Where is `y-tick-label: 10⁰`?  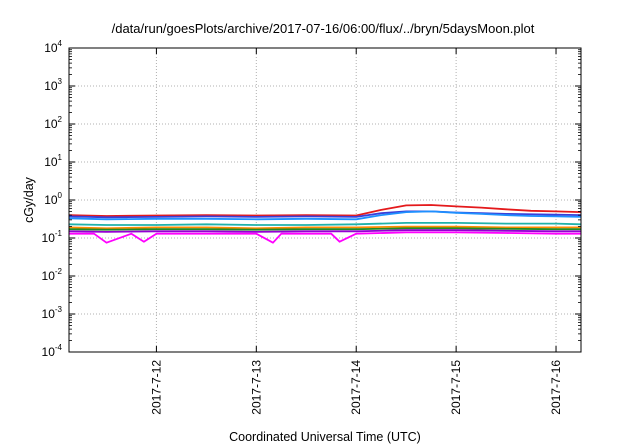 y-tick-label: 10⁰ is located at coordinates (53, 199).